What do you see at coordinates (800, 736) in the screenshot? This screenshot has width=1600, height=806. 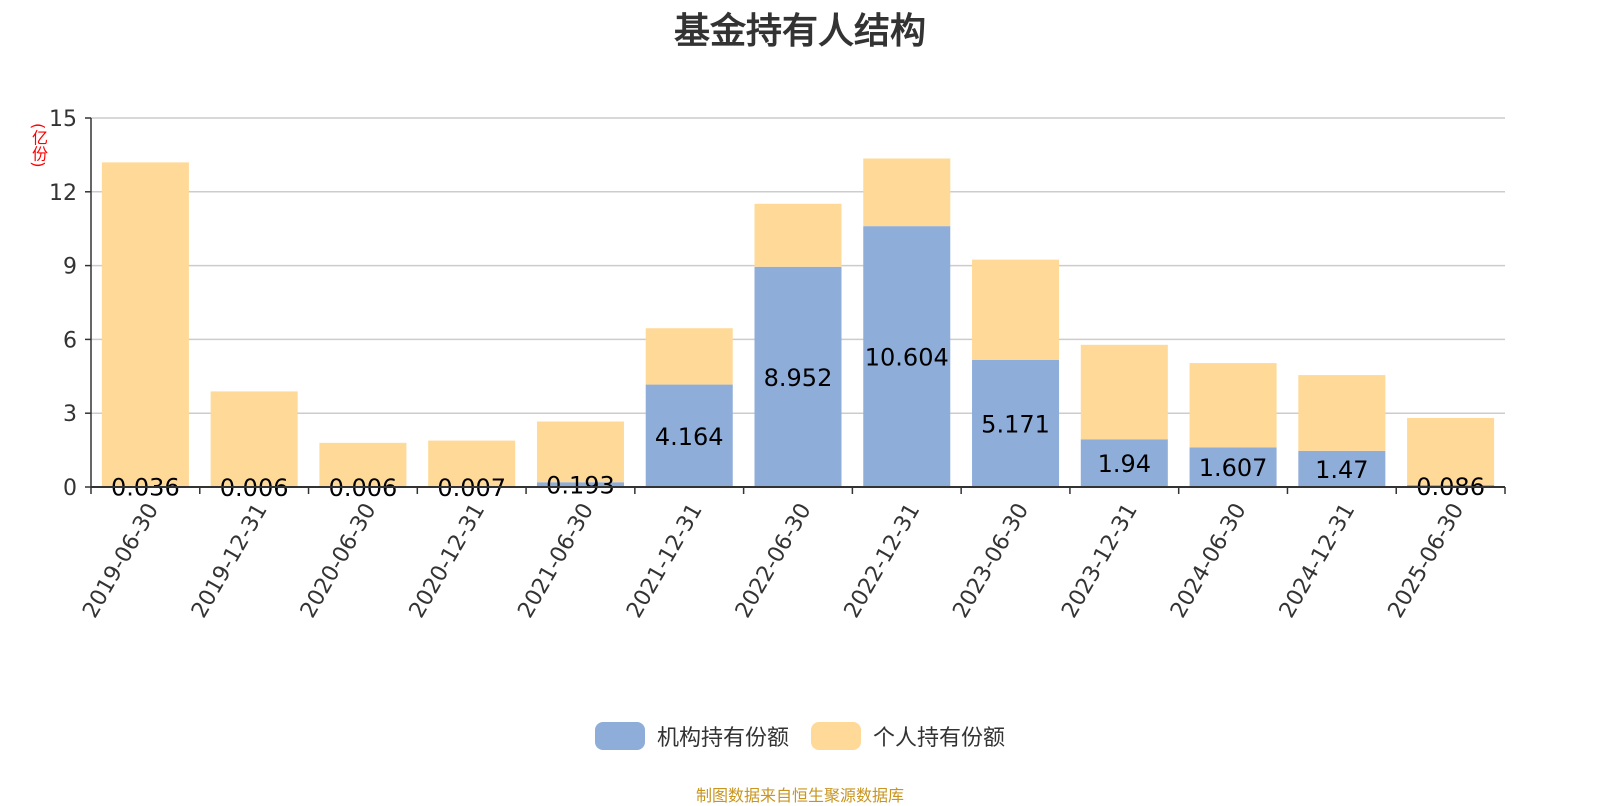 I see `legend: 机构持有份额 个人持有份额` at bounding box center [800, 736].